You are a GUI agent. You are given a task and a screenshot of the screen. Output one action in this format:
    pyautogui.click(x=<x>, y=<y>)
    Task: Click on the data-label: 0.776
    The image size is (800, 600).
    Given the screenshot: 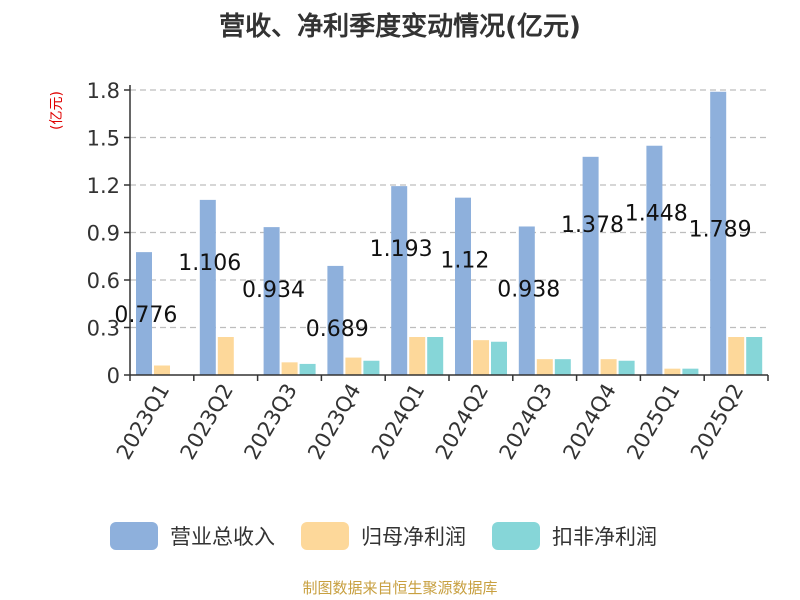 What is the action you would take?
    pyautogui.click(x=145, y=315)
    